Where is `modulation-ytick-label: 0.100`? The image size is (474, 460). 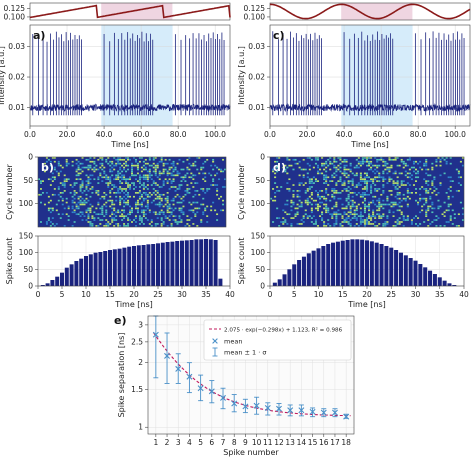
modulation-ytick-label: 0.100 is located at coordinates (255, 16).